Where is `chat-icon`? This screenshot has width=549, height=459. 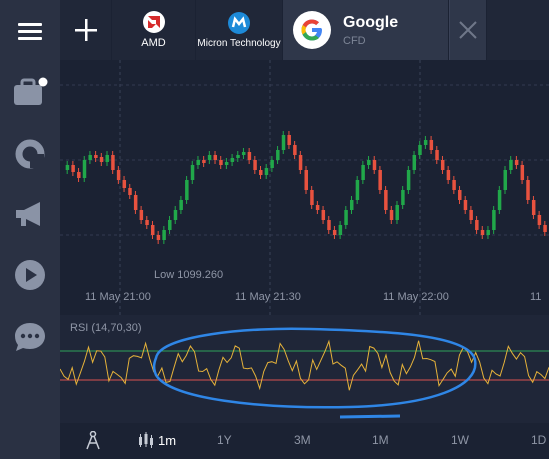
chat-icon is located at coordinates (30, 337).